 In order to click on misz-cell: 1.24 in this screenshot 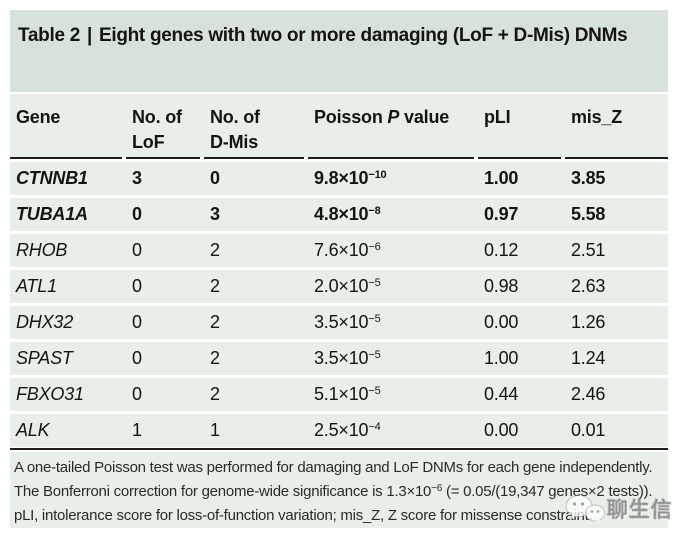, I will do `click(588, 358)`.